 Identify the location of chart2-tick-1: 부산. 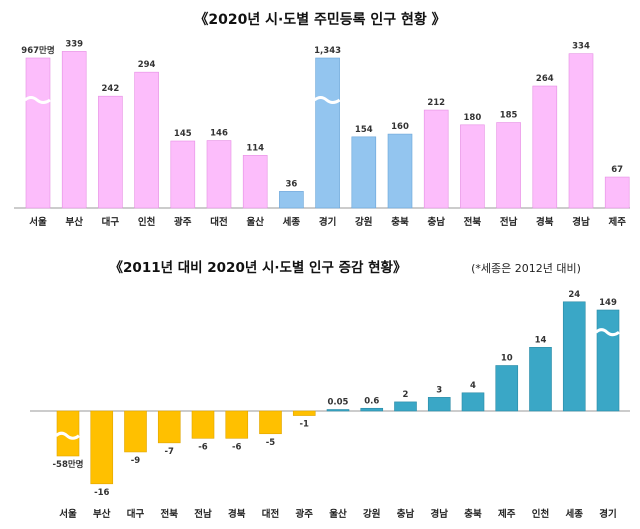
(102, 514).